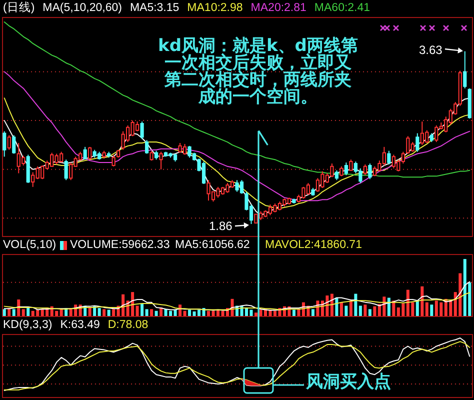 The width and height of the screenshot is (474, 400). I want to click on legend-label: VOLUME:59662.33, so click(120, 245).